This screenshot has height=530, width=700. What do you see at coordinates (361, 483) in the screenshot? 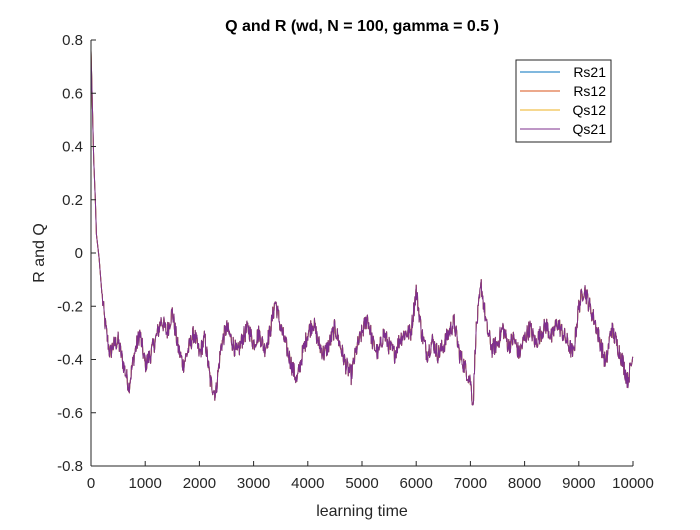
I see `x-tick-label: 5000` at bounding box center [361, 483].